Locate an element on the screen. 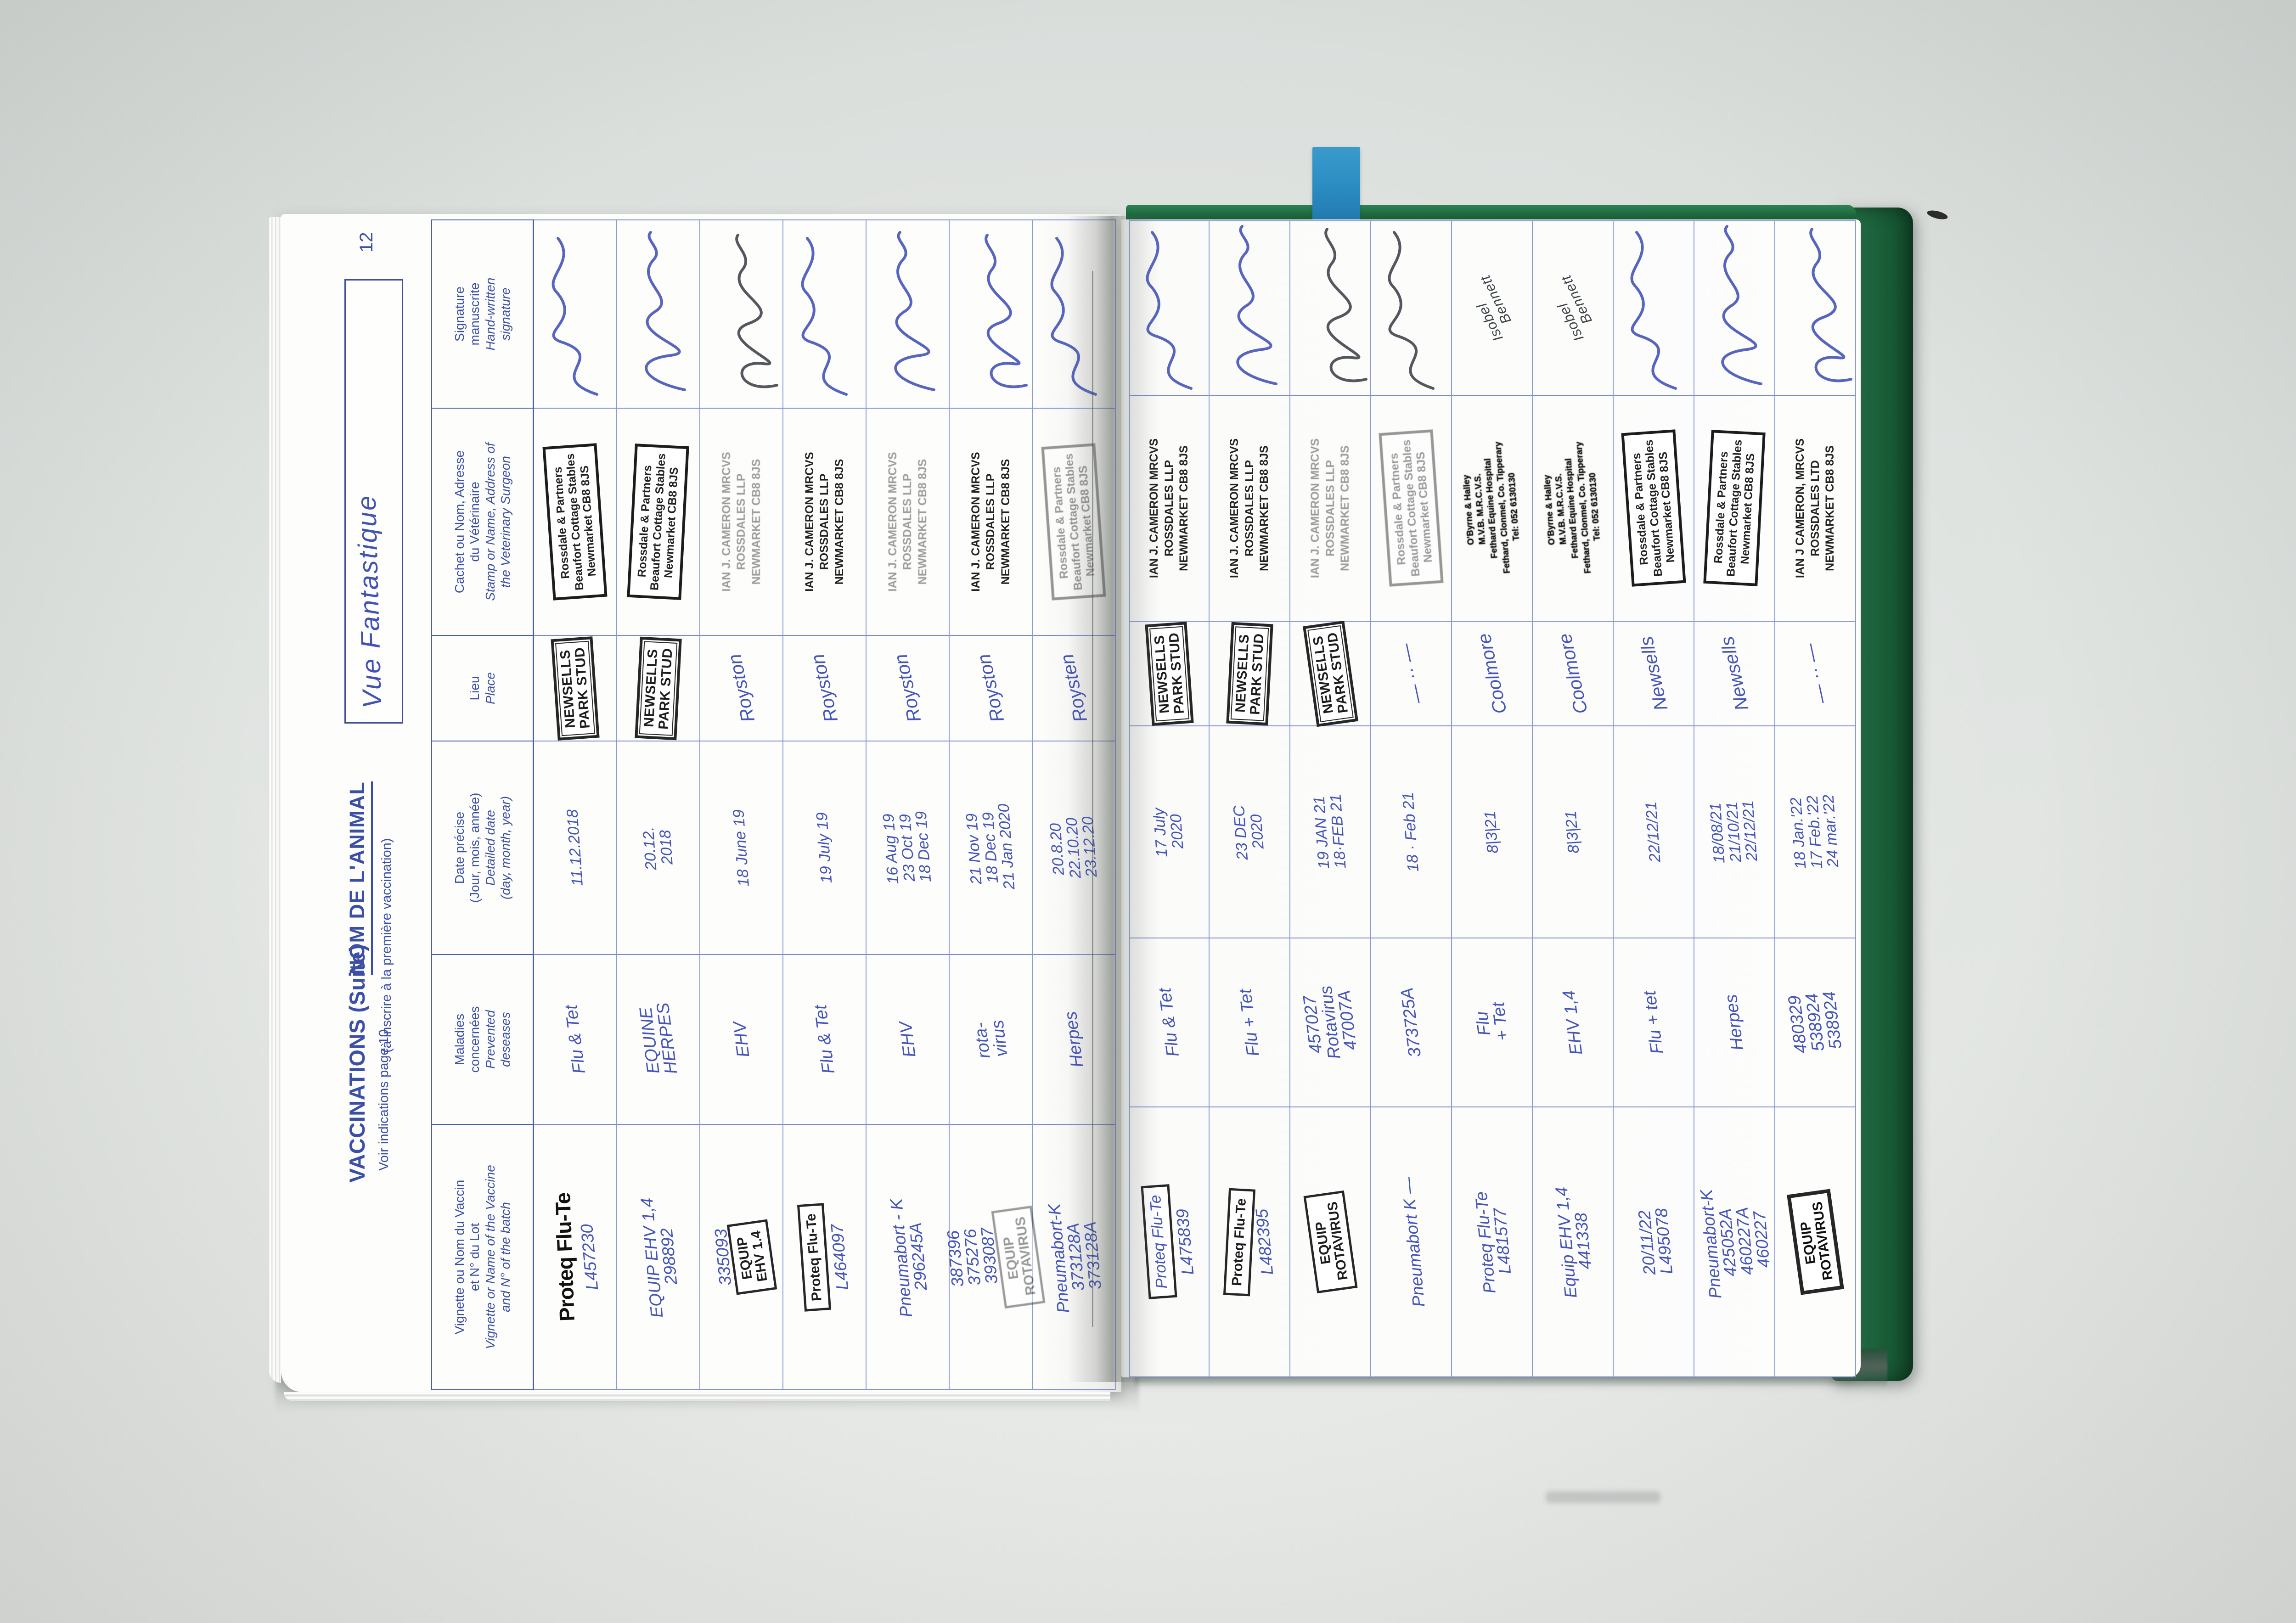  cell-date: 19 JAN 21 18·FEB 21 is located at coordinates (1330, 831).